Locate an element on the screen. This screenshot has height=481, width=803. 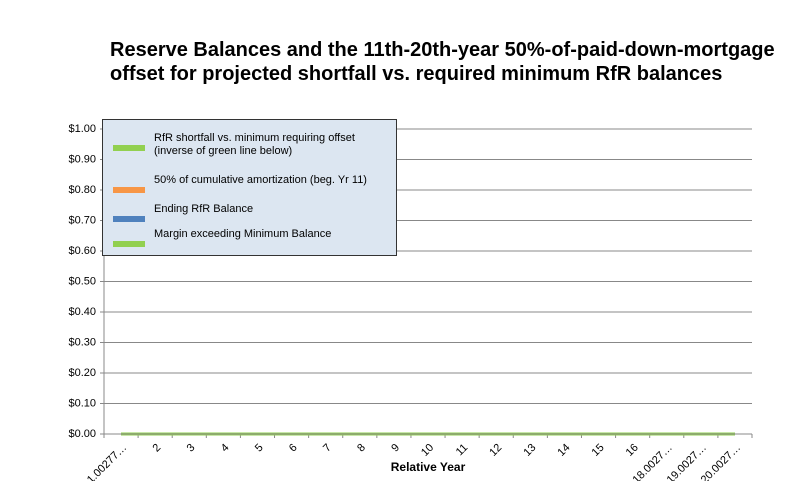
x-tick-label: 9 is located at coordinates (395, 448).